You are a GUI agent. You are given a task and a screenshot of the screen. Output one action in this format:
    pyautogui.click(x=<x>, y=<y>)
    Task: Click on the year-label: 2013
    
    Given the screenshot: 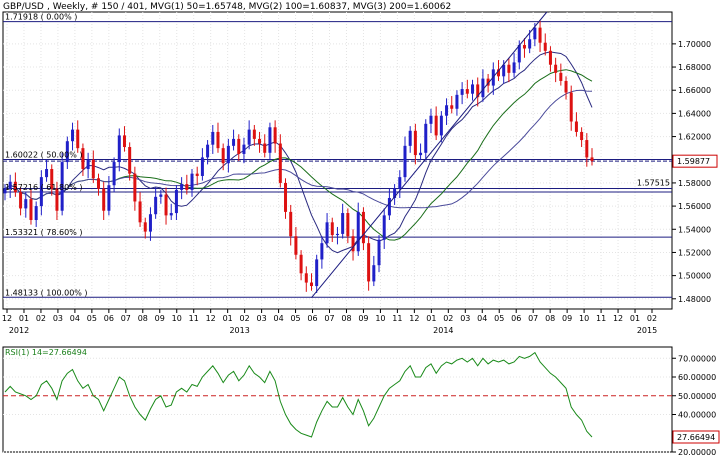 What is the action you would take?
    pyautogui.click(x=239, y=330)
    